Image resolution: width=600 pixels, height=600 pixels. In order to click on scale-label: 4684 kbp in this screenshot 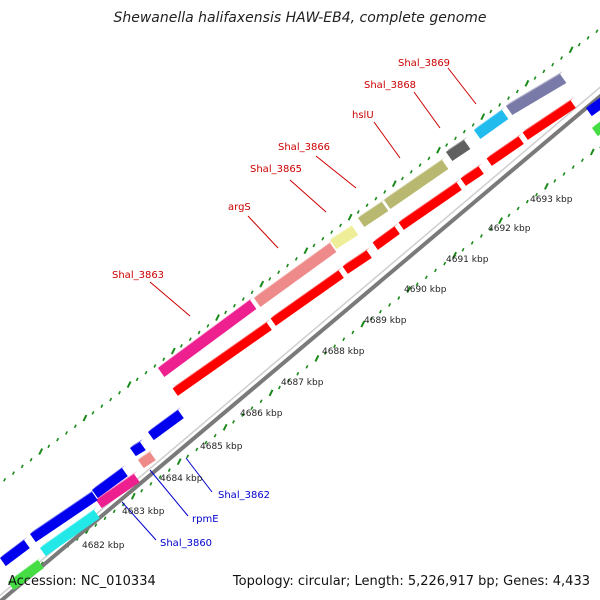, I will do `click(181, 479)`.